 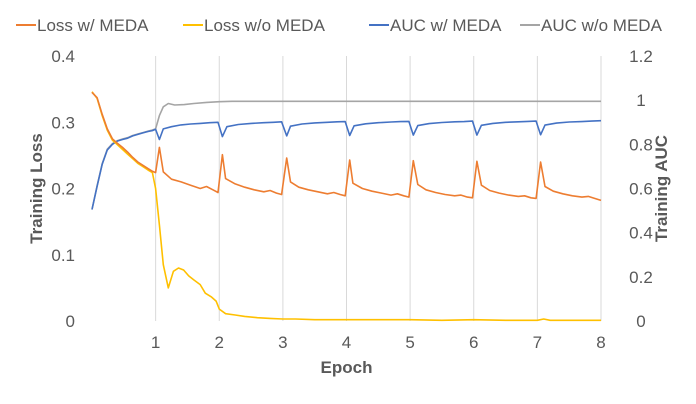 I want to click on x-tick-label: 5, so click(x=409, y=342).